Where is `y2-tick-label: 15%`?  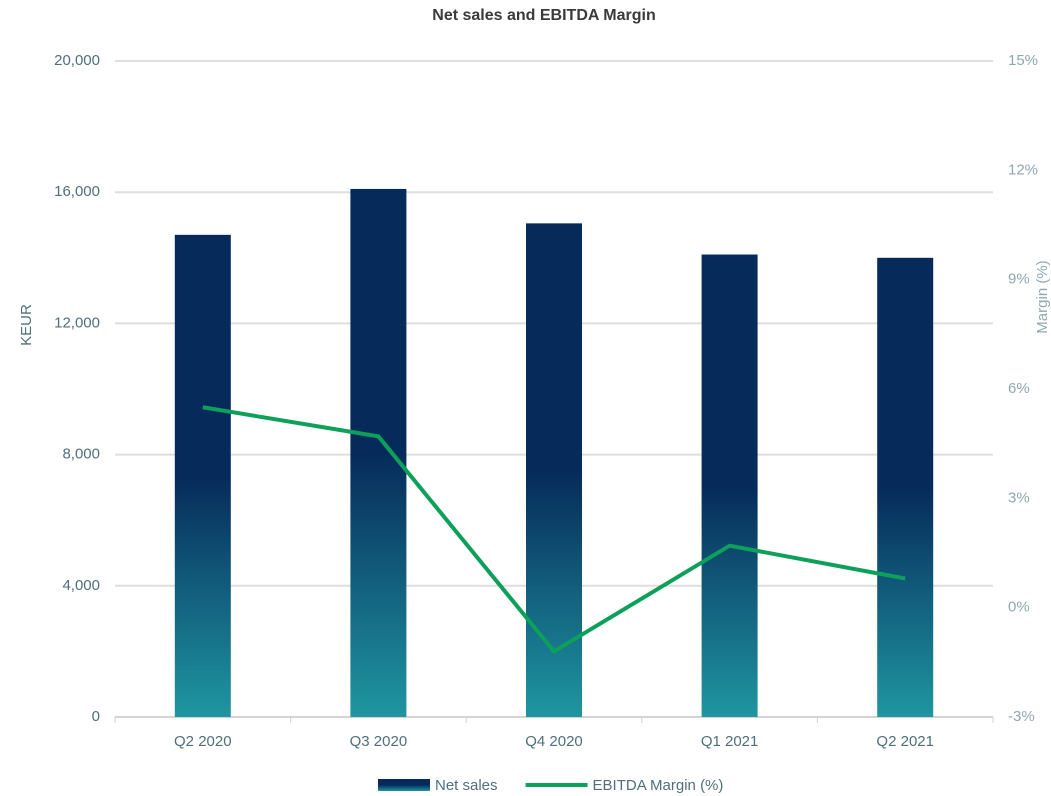
y2-tick-label: 15% is located at coordinates (1023, 60).